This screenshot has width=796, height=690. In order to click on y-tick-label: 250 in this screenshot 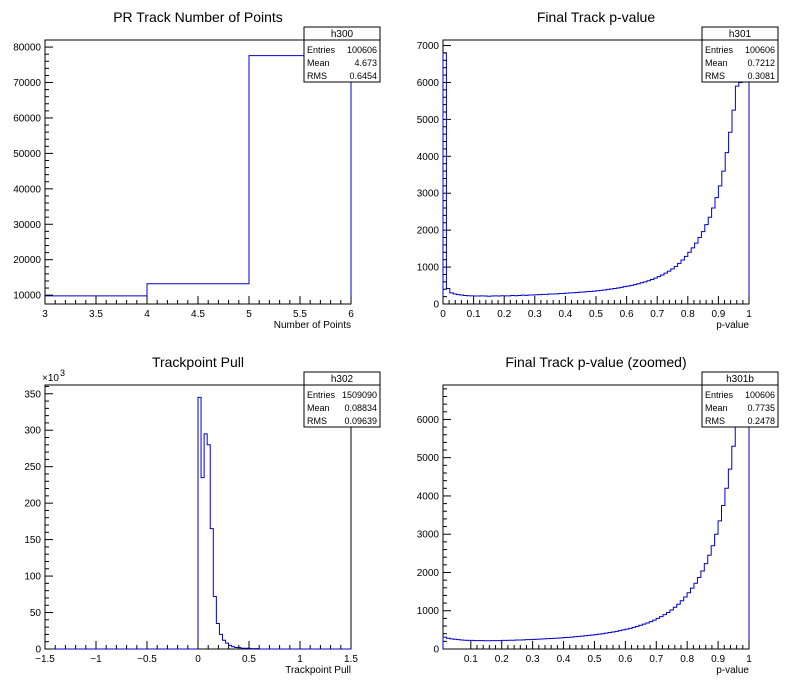, I will do `click(32, 467)`.